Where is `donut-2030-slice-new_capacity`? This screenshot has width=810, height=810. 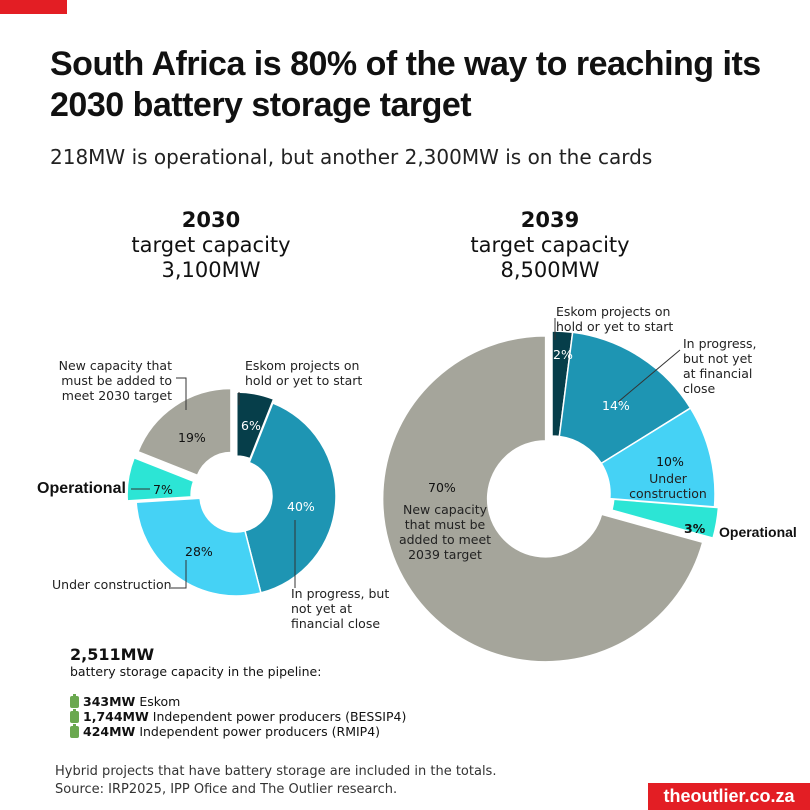
donut-2030-slice-new_capacity is located at coordinates (184, 432).